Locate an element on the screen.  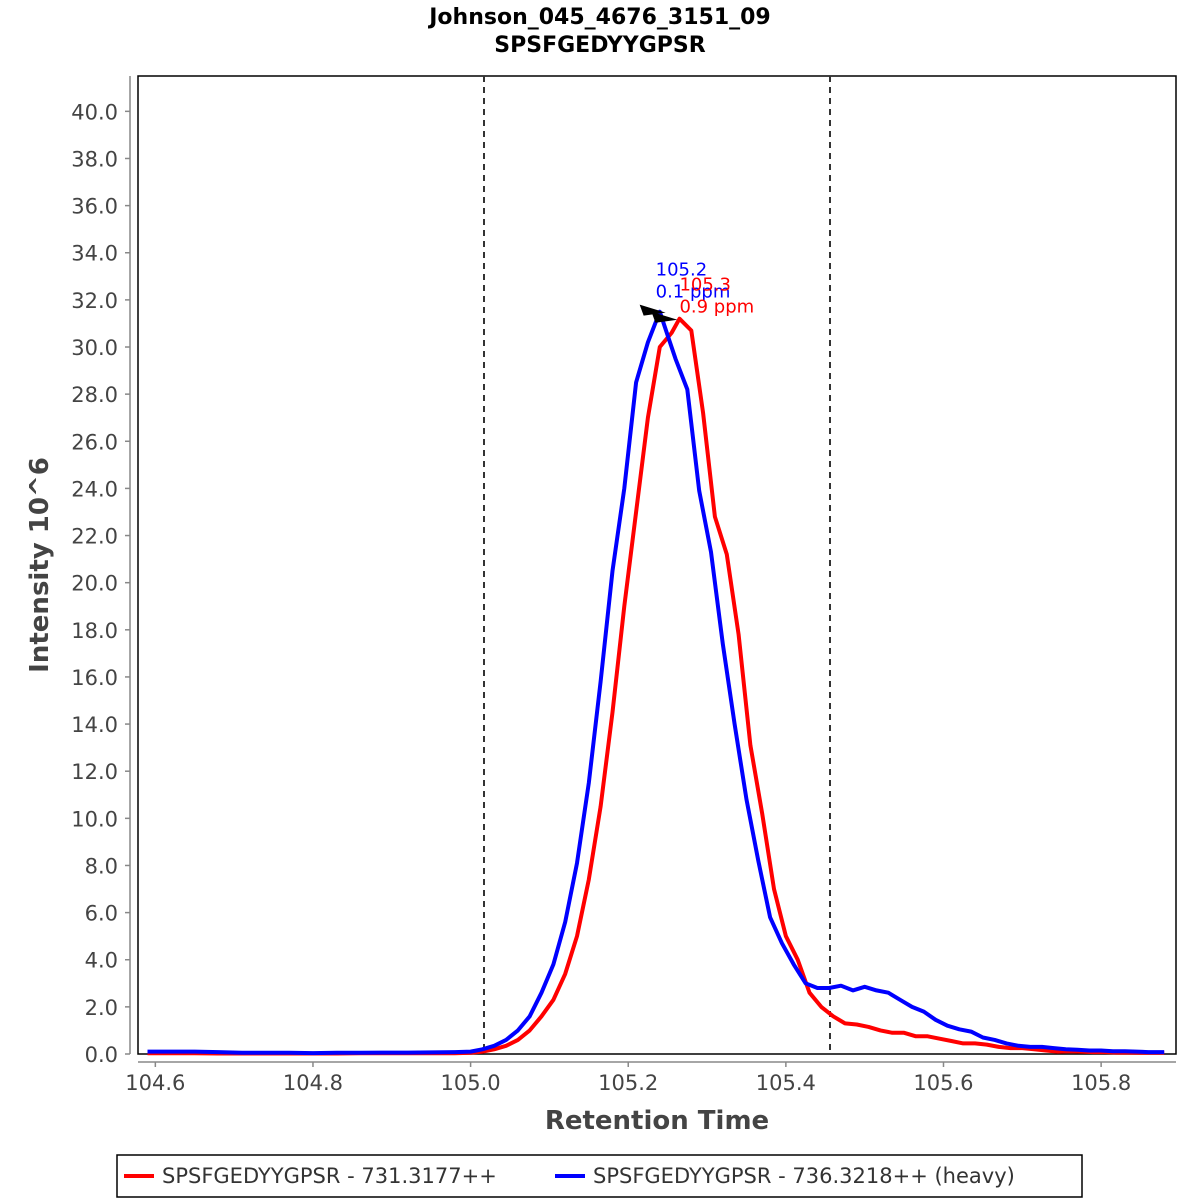
y-tick-label: 38.0 is located at coordinates (94, 159).